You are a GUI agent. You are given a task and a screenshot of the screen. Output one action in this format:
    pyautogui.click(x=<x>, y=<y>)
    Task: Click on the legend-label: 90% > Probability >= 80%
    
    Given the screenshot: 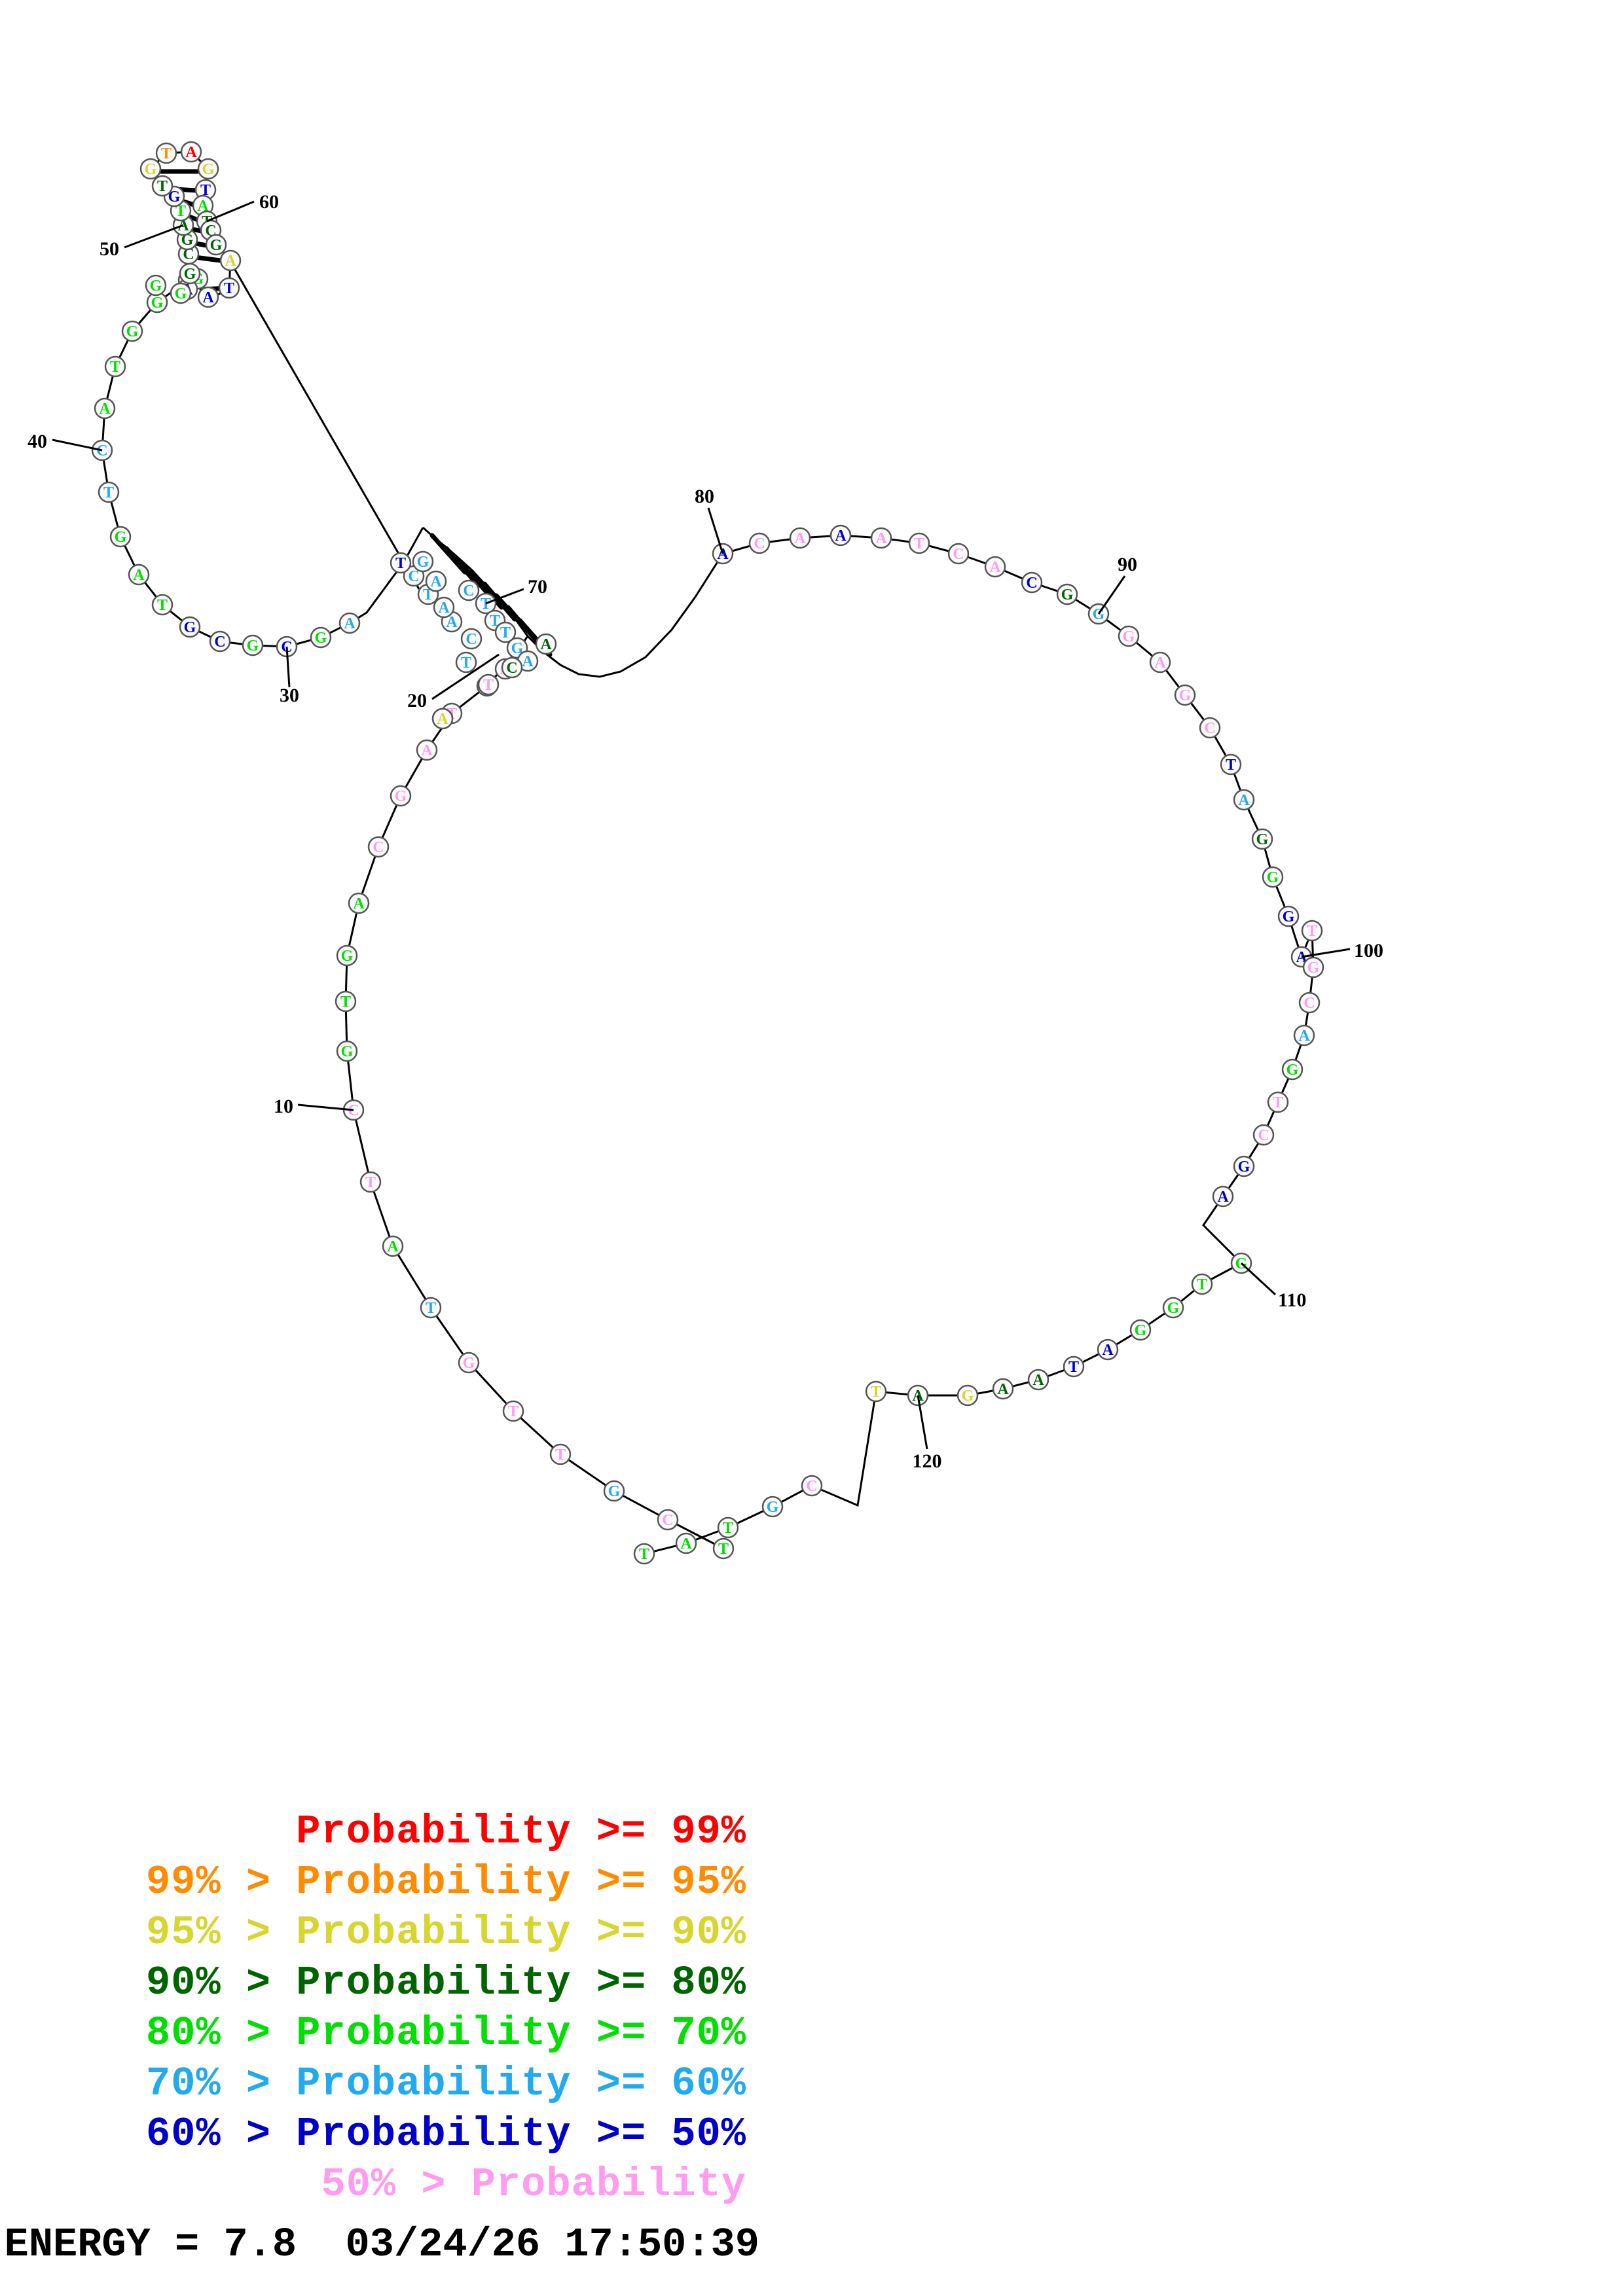 What is the action you would take?
    pyautogui.click(x=446, y=1983)
    